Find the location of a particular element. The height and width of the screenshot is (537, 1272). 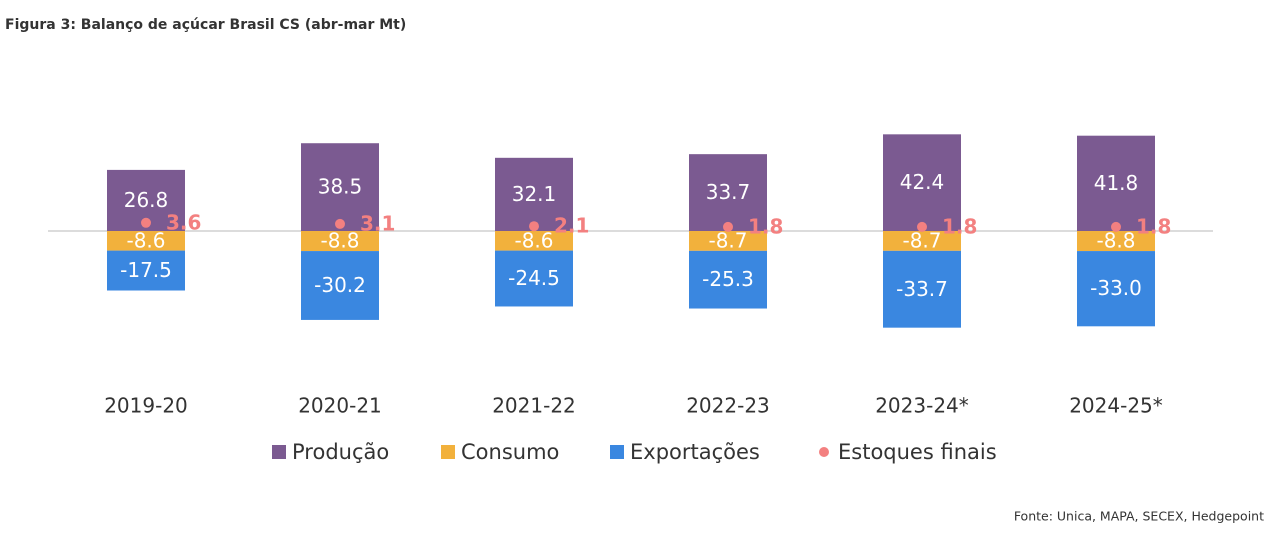

value-label: 33.7 is located at coordinates (728, 192).